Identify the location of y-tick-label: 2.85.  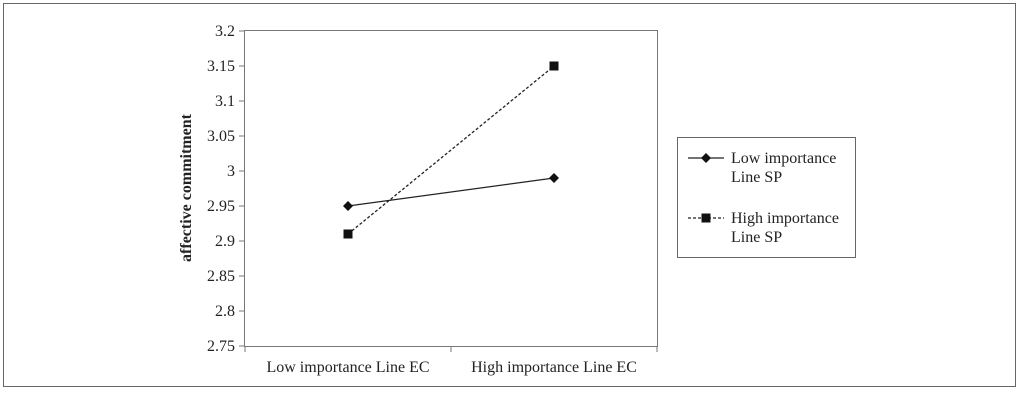
(221, 276).